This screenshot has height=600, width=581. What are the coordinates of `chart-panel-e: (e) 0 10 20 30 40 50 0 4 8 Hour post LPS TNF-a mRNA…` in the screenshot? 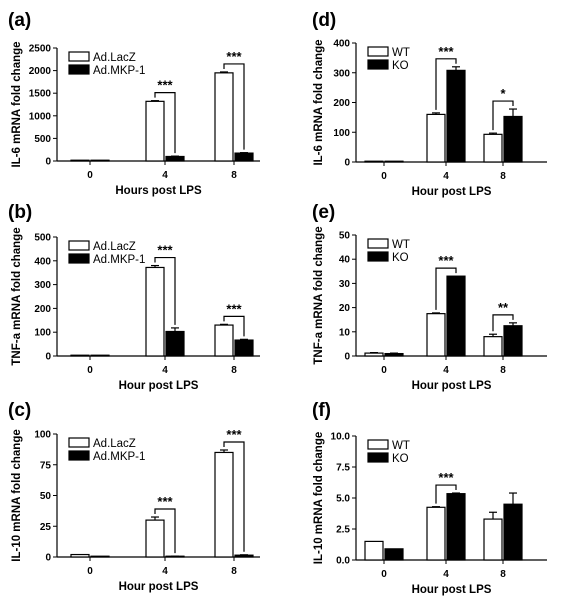 It's located at (429, 297).